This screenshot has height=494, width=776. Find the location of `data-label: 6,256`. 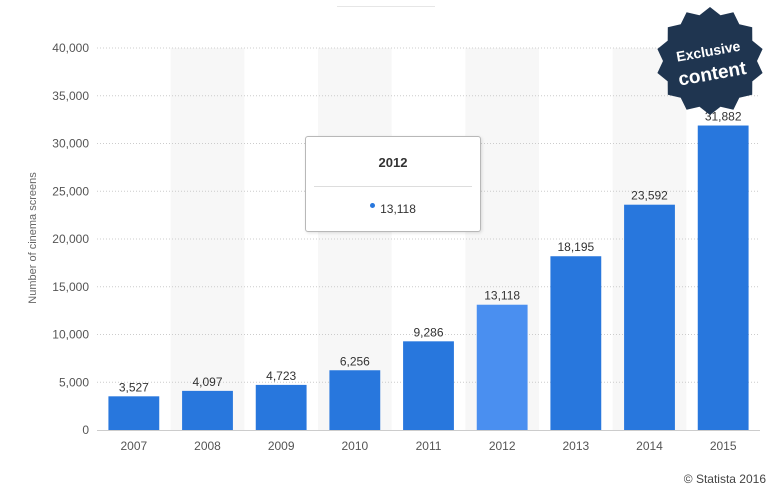

data-label: 6,256 is located at coordinates (355, 361).